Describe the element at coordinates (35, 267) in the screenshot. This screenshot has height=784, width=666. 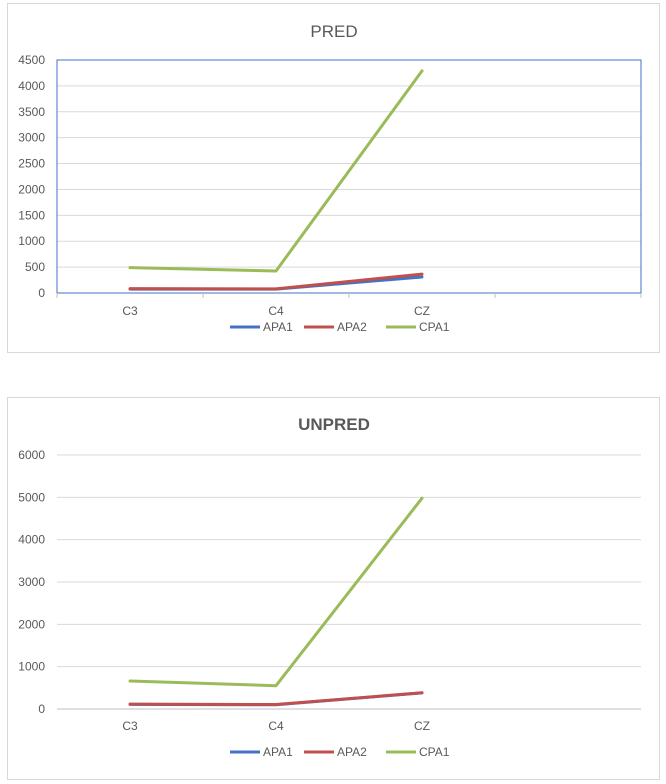
I see `y-tick-label: 500` at that location.